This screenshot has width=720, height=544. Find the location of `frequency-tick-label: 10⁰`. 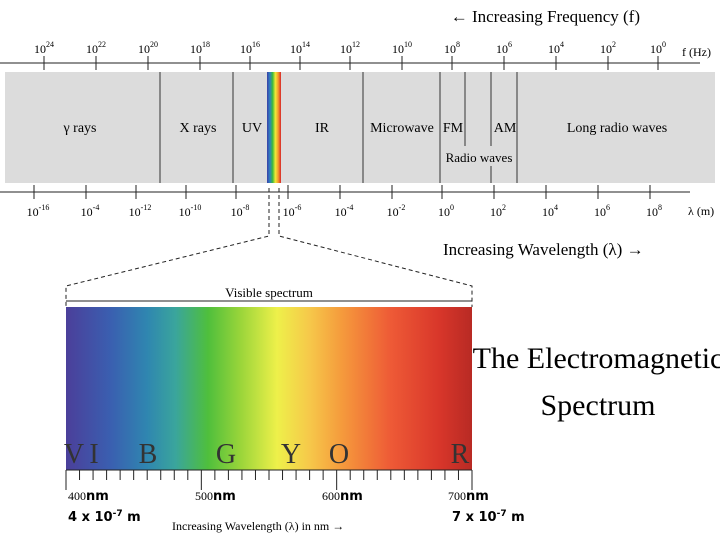

frequency-tick-label: 10⁰ is located at coordinates (658, 48).